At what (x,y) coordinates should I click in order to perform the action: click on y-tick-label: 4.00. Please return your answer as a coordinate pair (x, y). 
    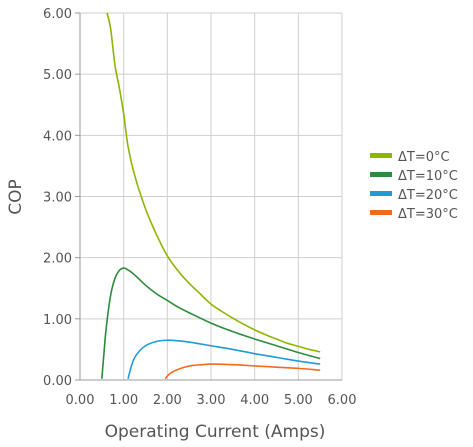
    Looking at the image, I should click on (57, 136).